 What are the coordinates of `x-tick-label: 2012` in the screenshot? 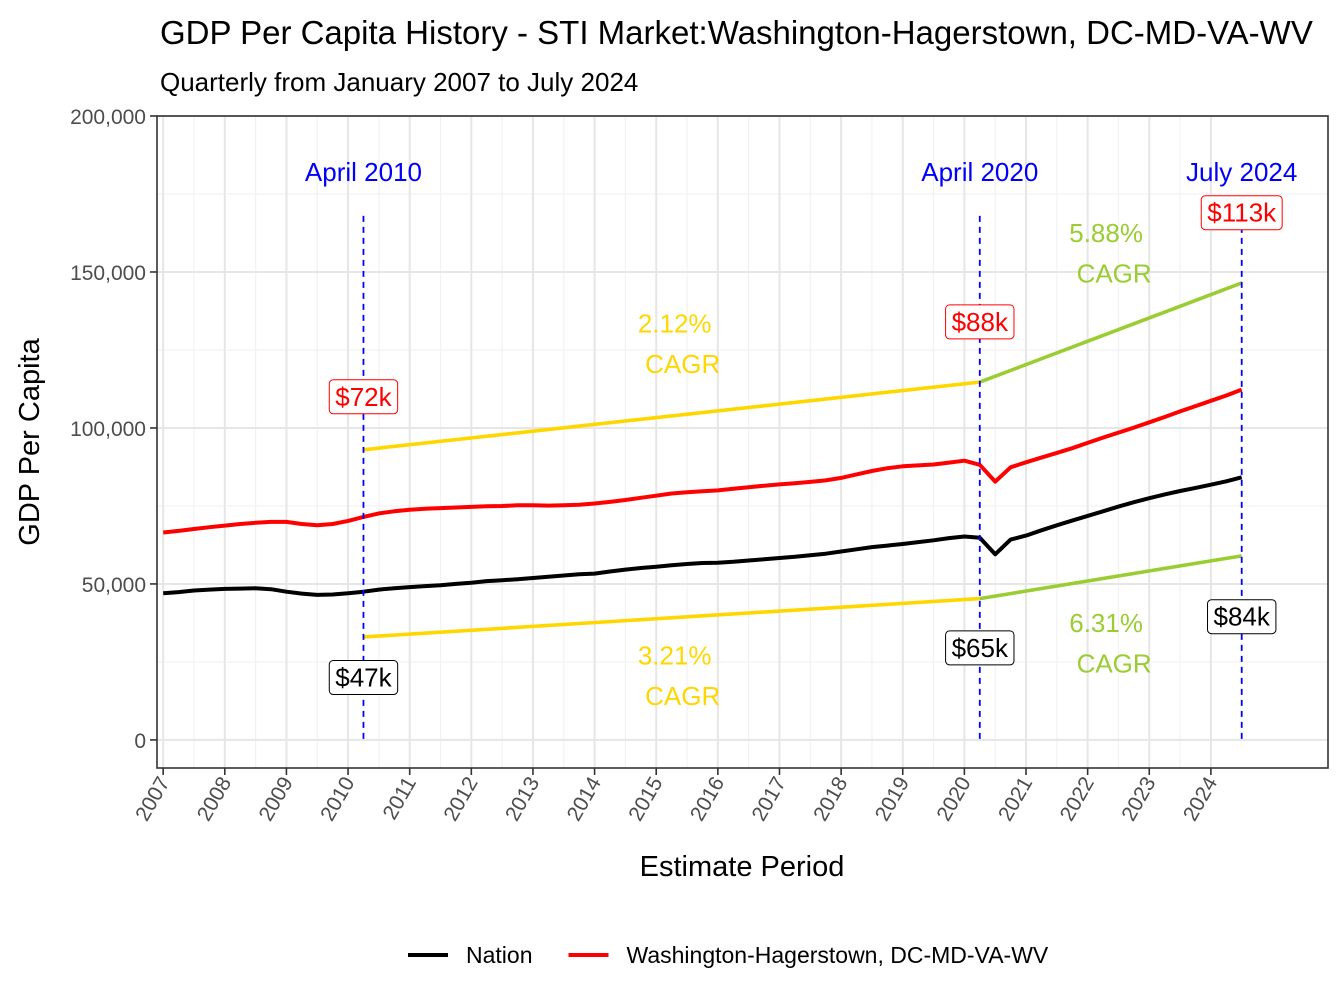 It's located at (460, 799).